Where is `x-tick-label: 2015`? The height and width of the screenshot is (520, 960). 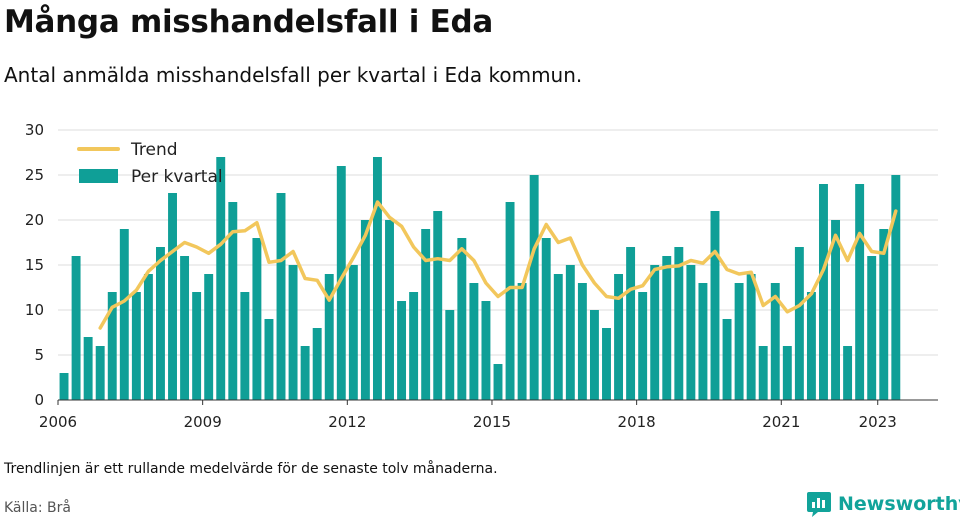 x-tick-label: 2015 is located at coordinates (492, 422).